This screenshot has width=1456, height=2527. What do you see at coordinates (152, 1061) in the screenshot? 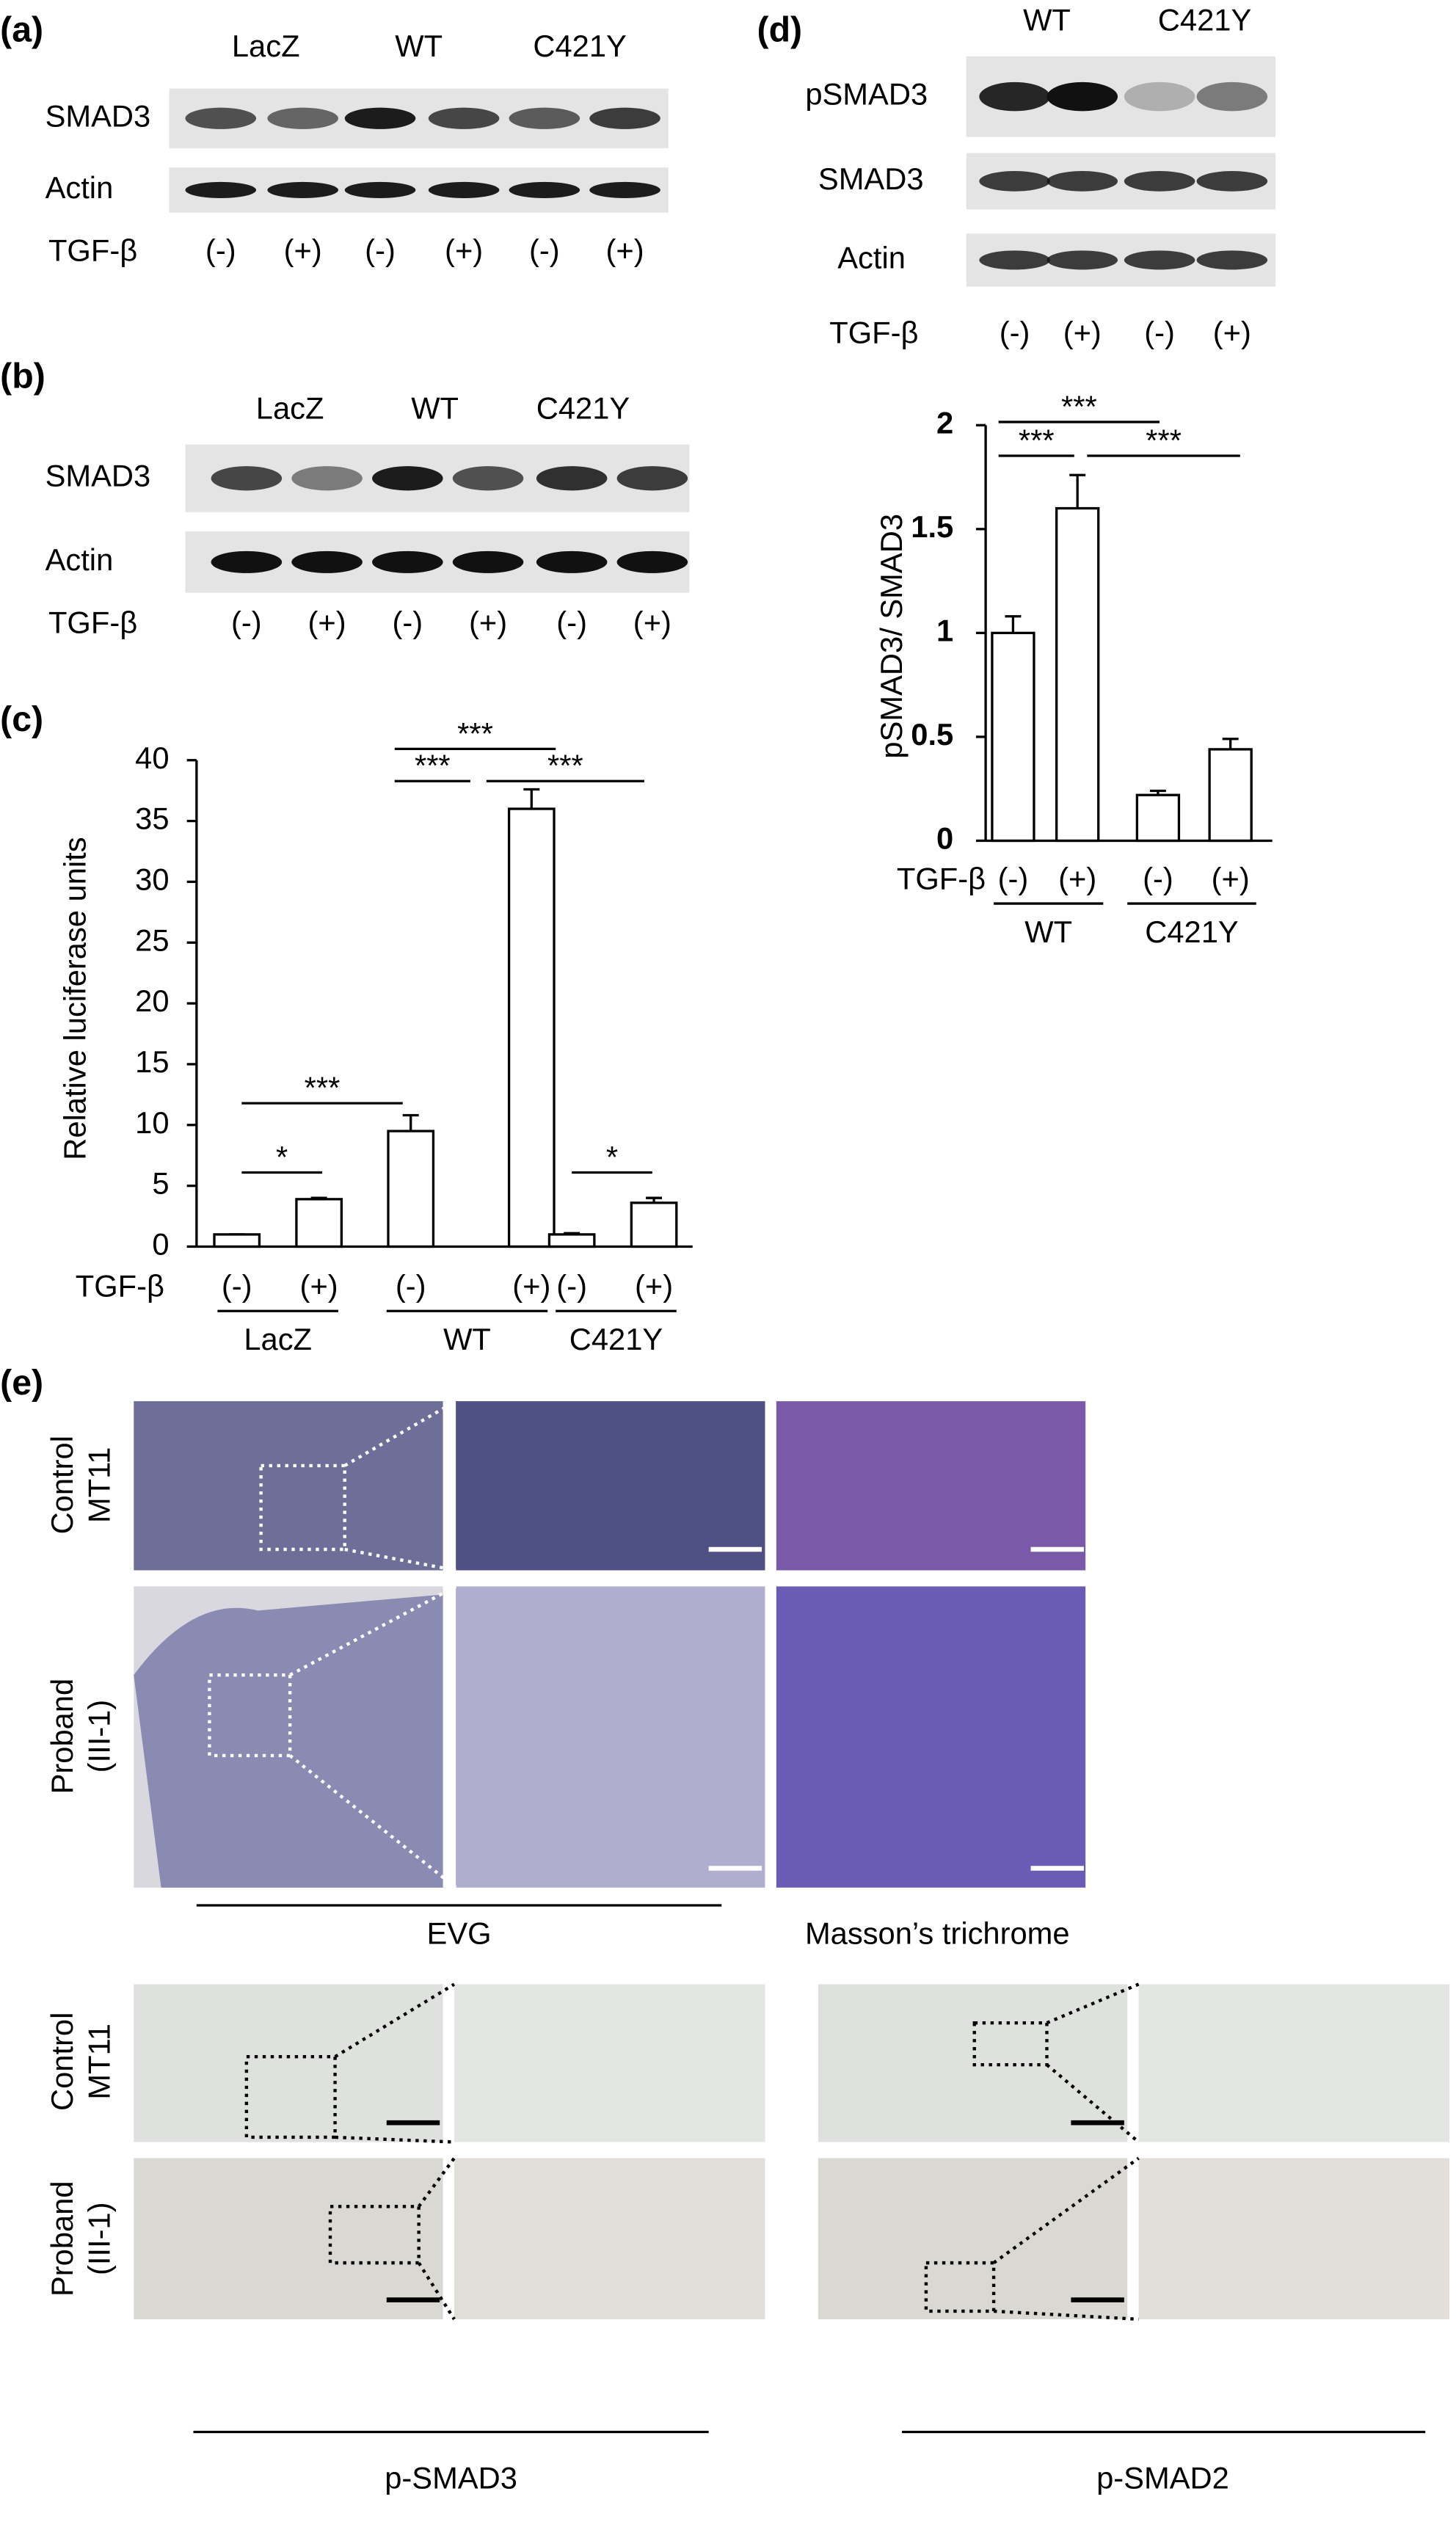
I see `y-tick-label: 15` at bounding box center [152, 1061].